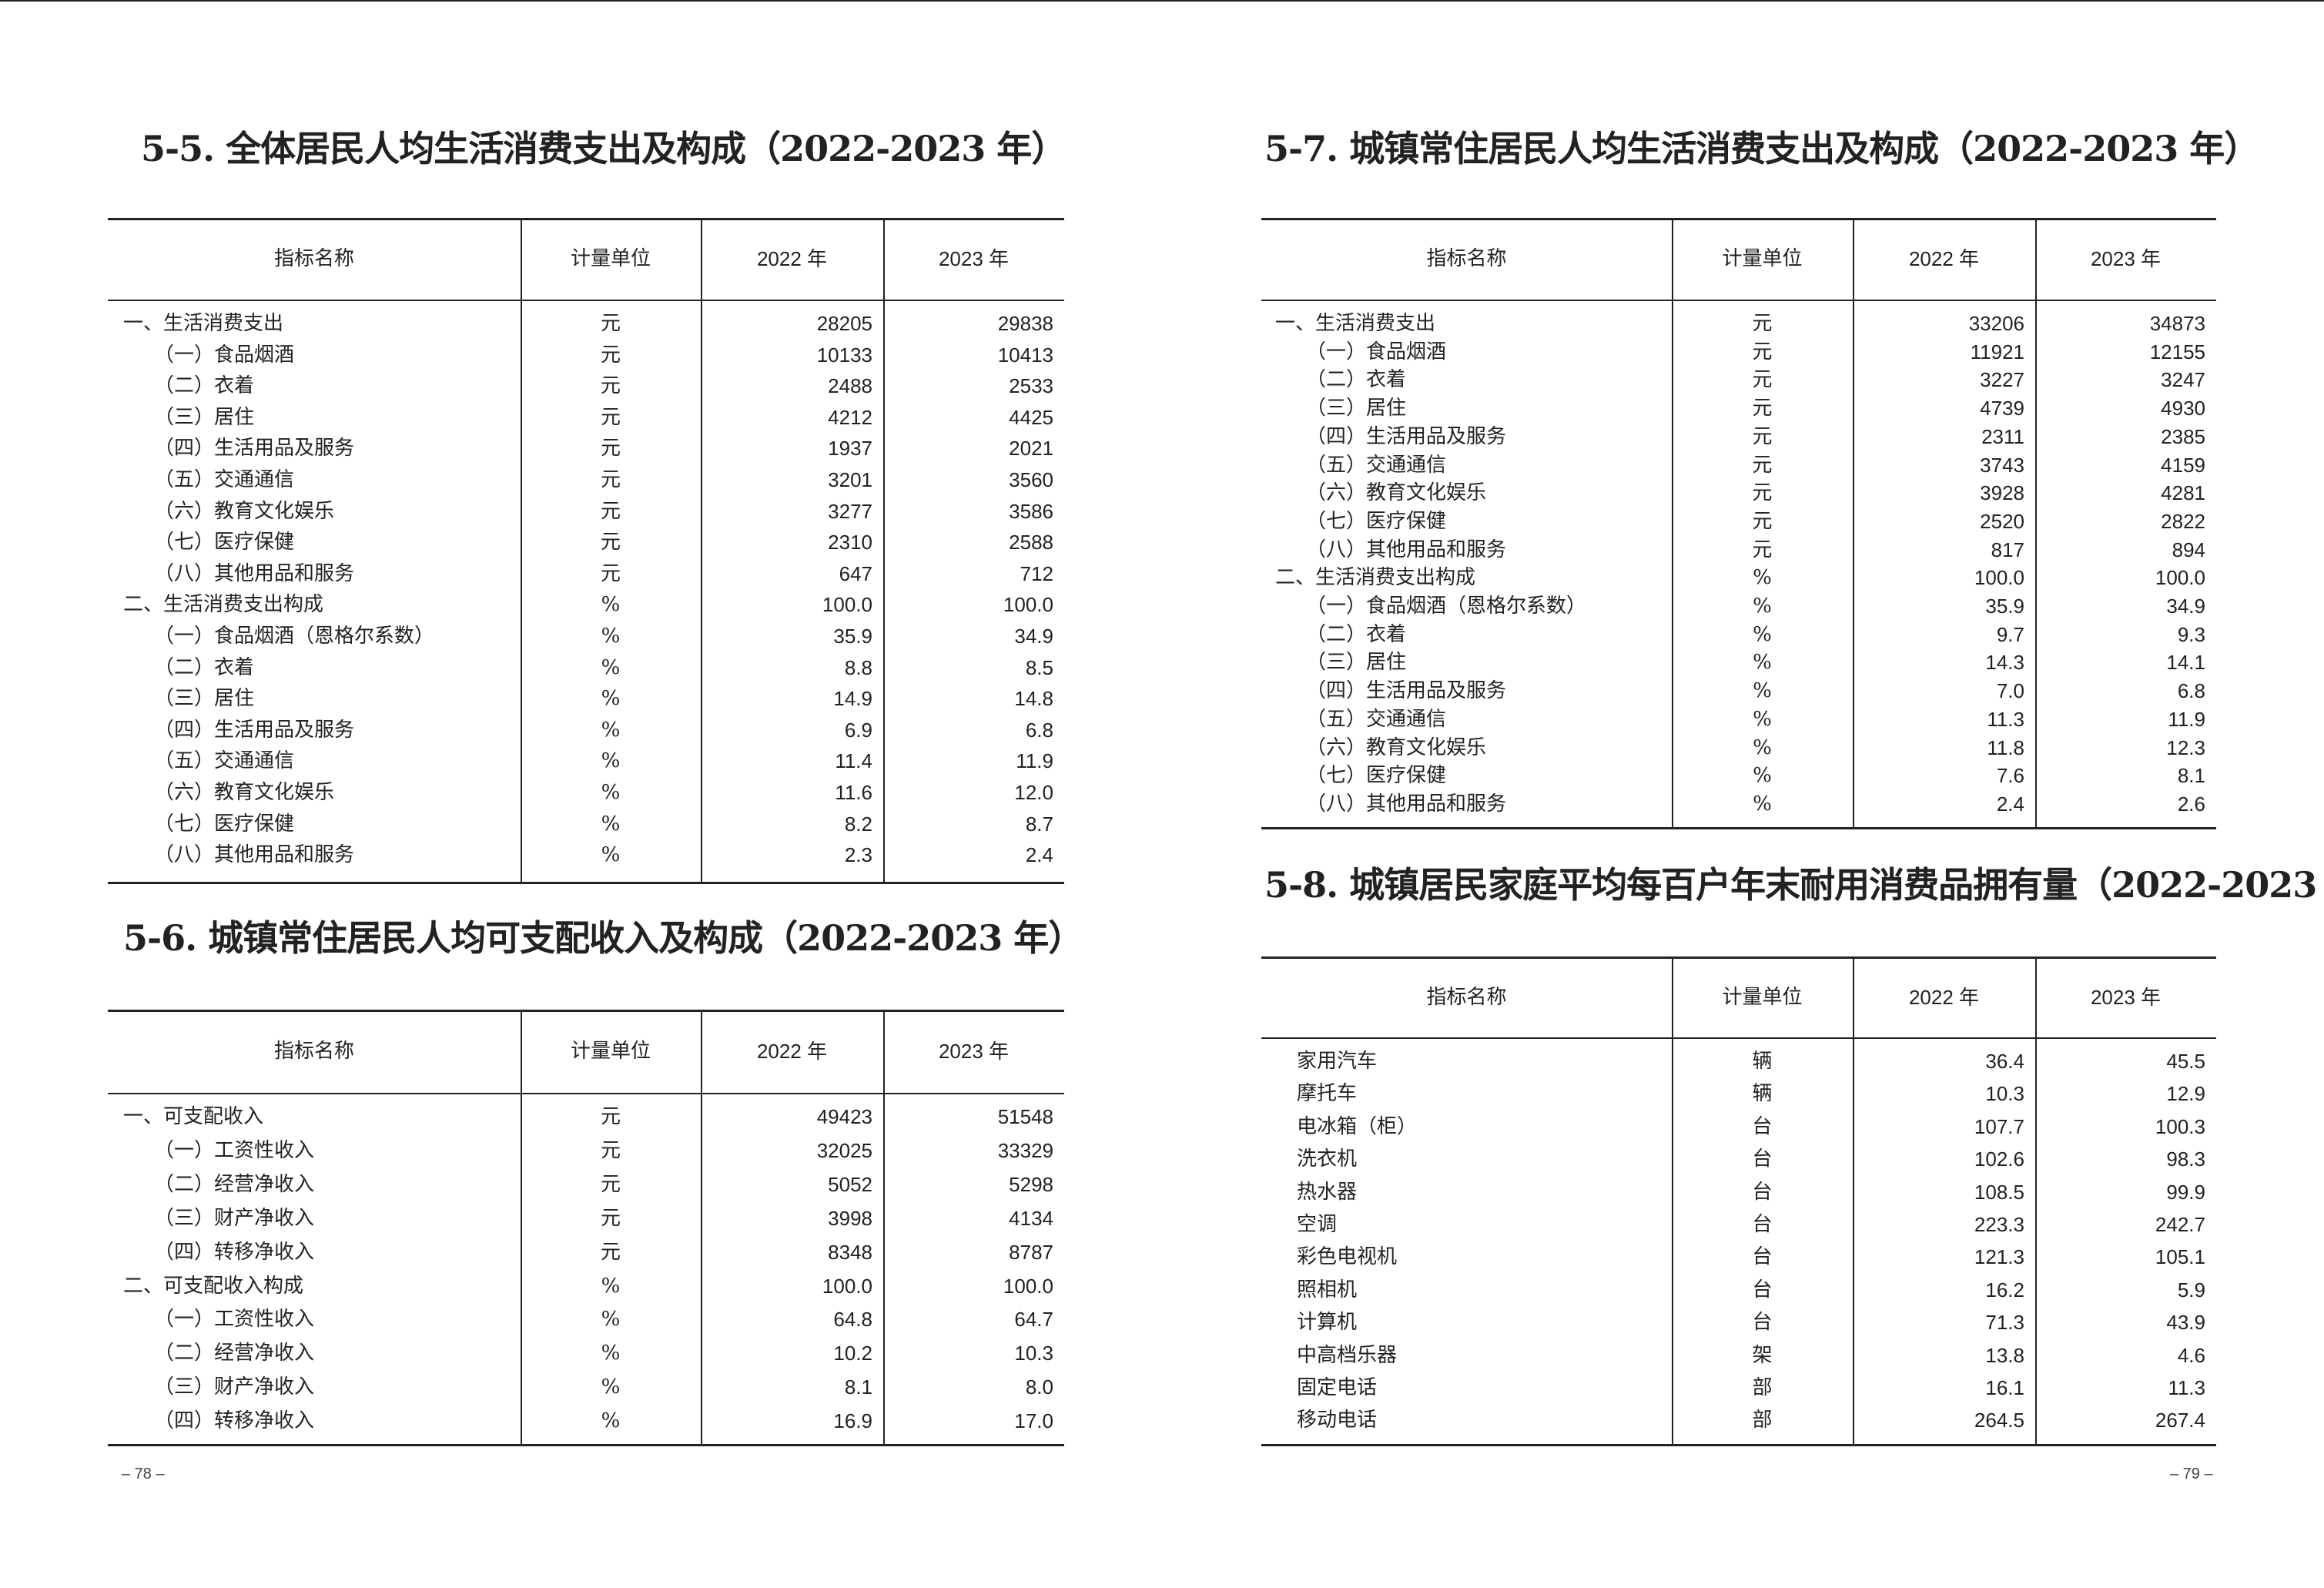  Describe the element at coordinates (1347, 1257) in the screenshot. I see `row-label: 彩色电视机` at that location.